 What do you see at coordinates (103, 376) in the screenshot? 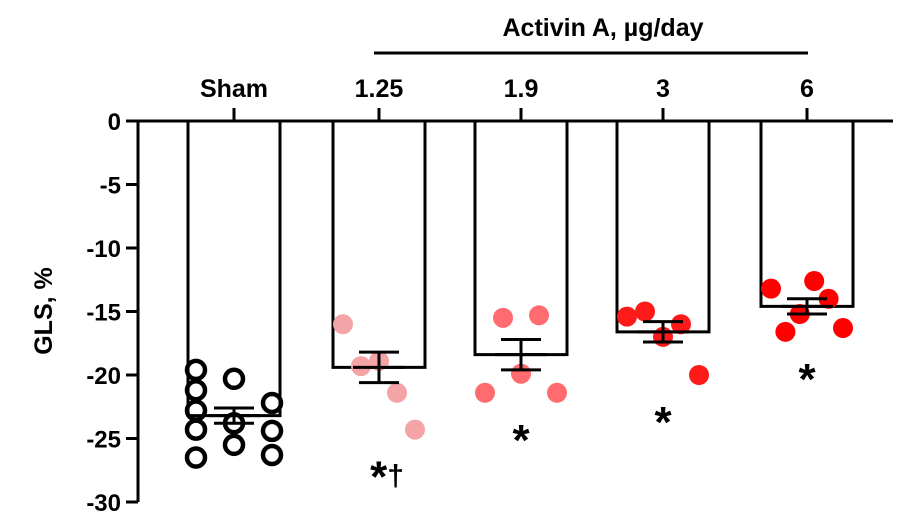
I see `y-tick-label: -20` at bounding box center [103, 376].